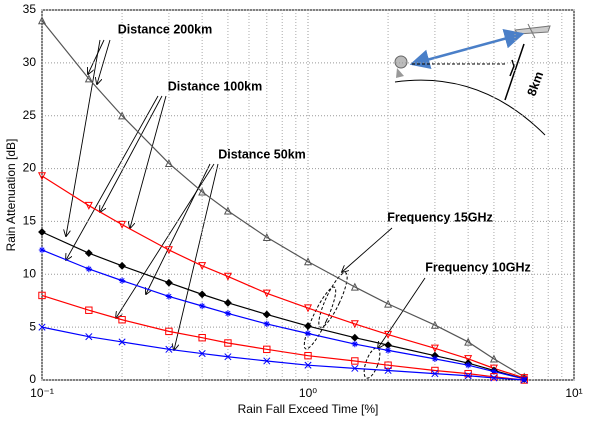 This screenshot has width=590, height=422. I want to click on series-line, so click(283, 353).